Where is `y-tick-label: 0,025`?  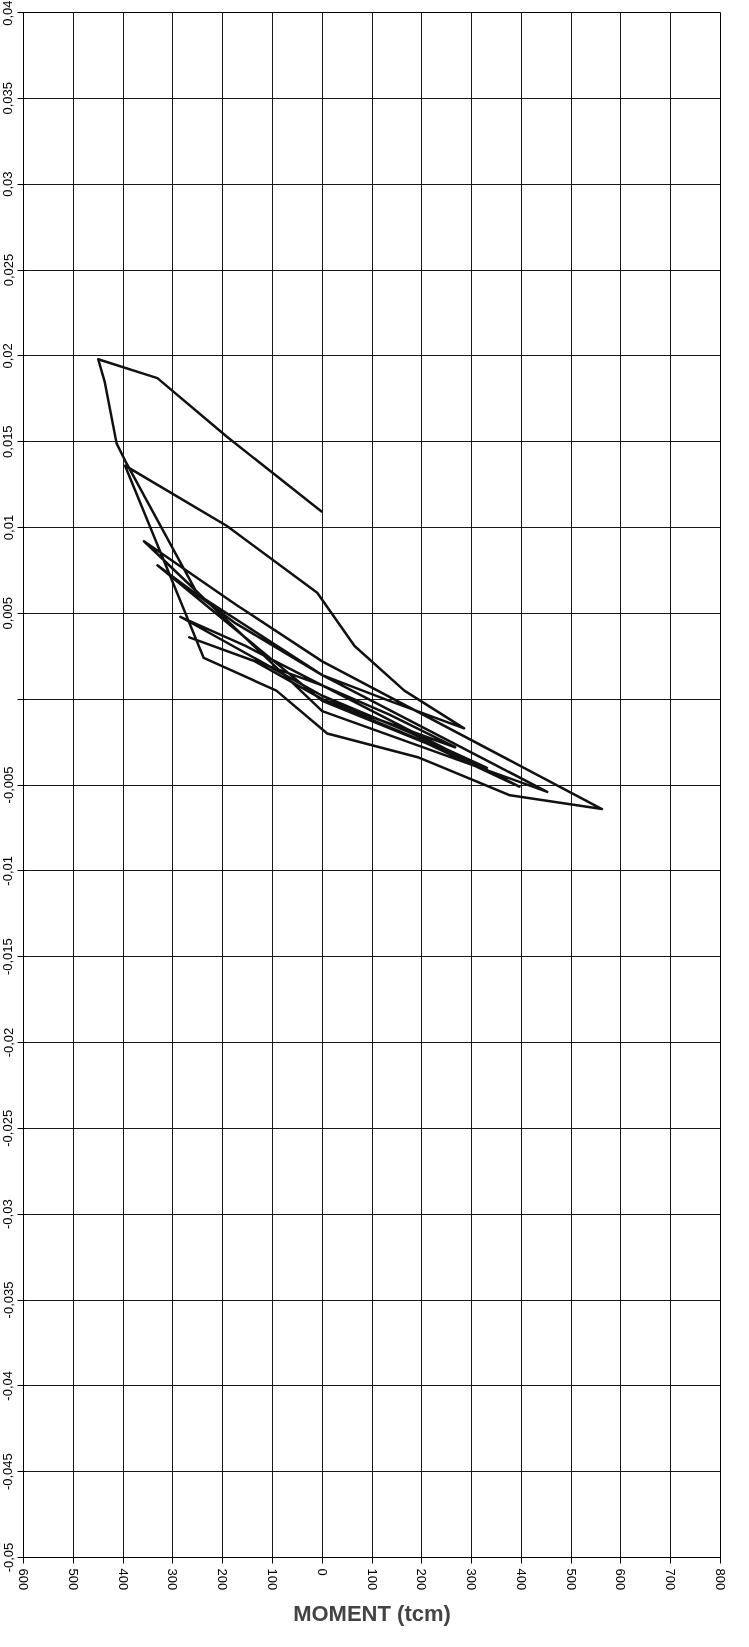 y-tick-label: 0,025 is located at coordinates (8, 270).